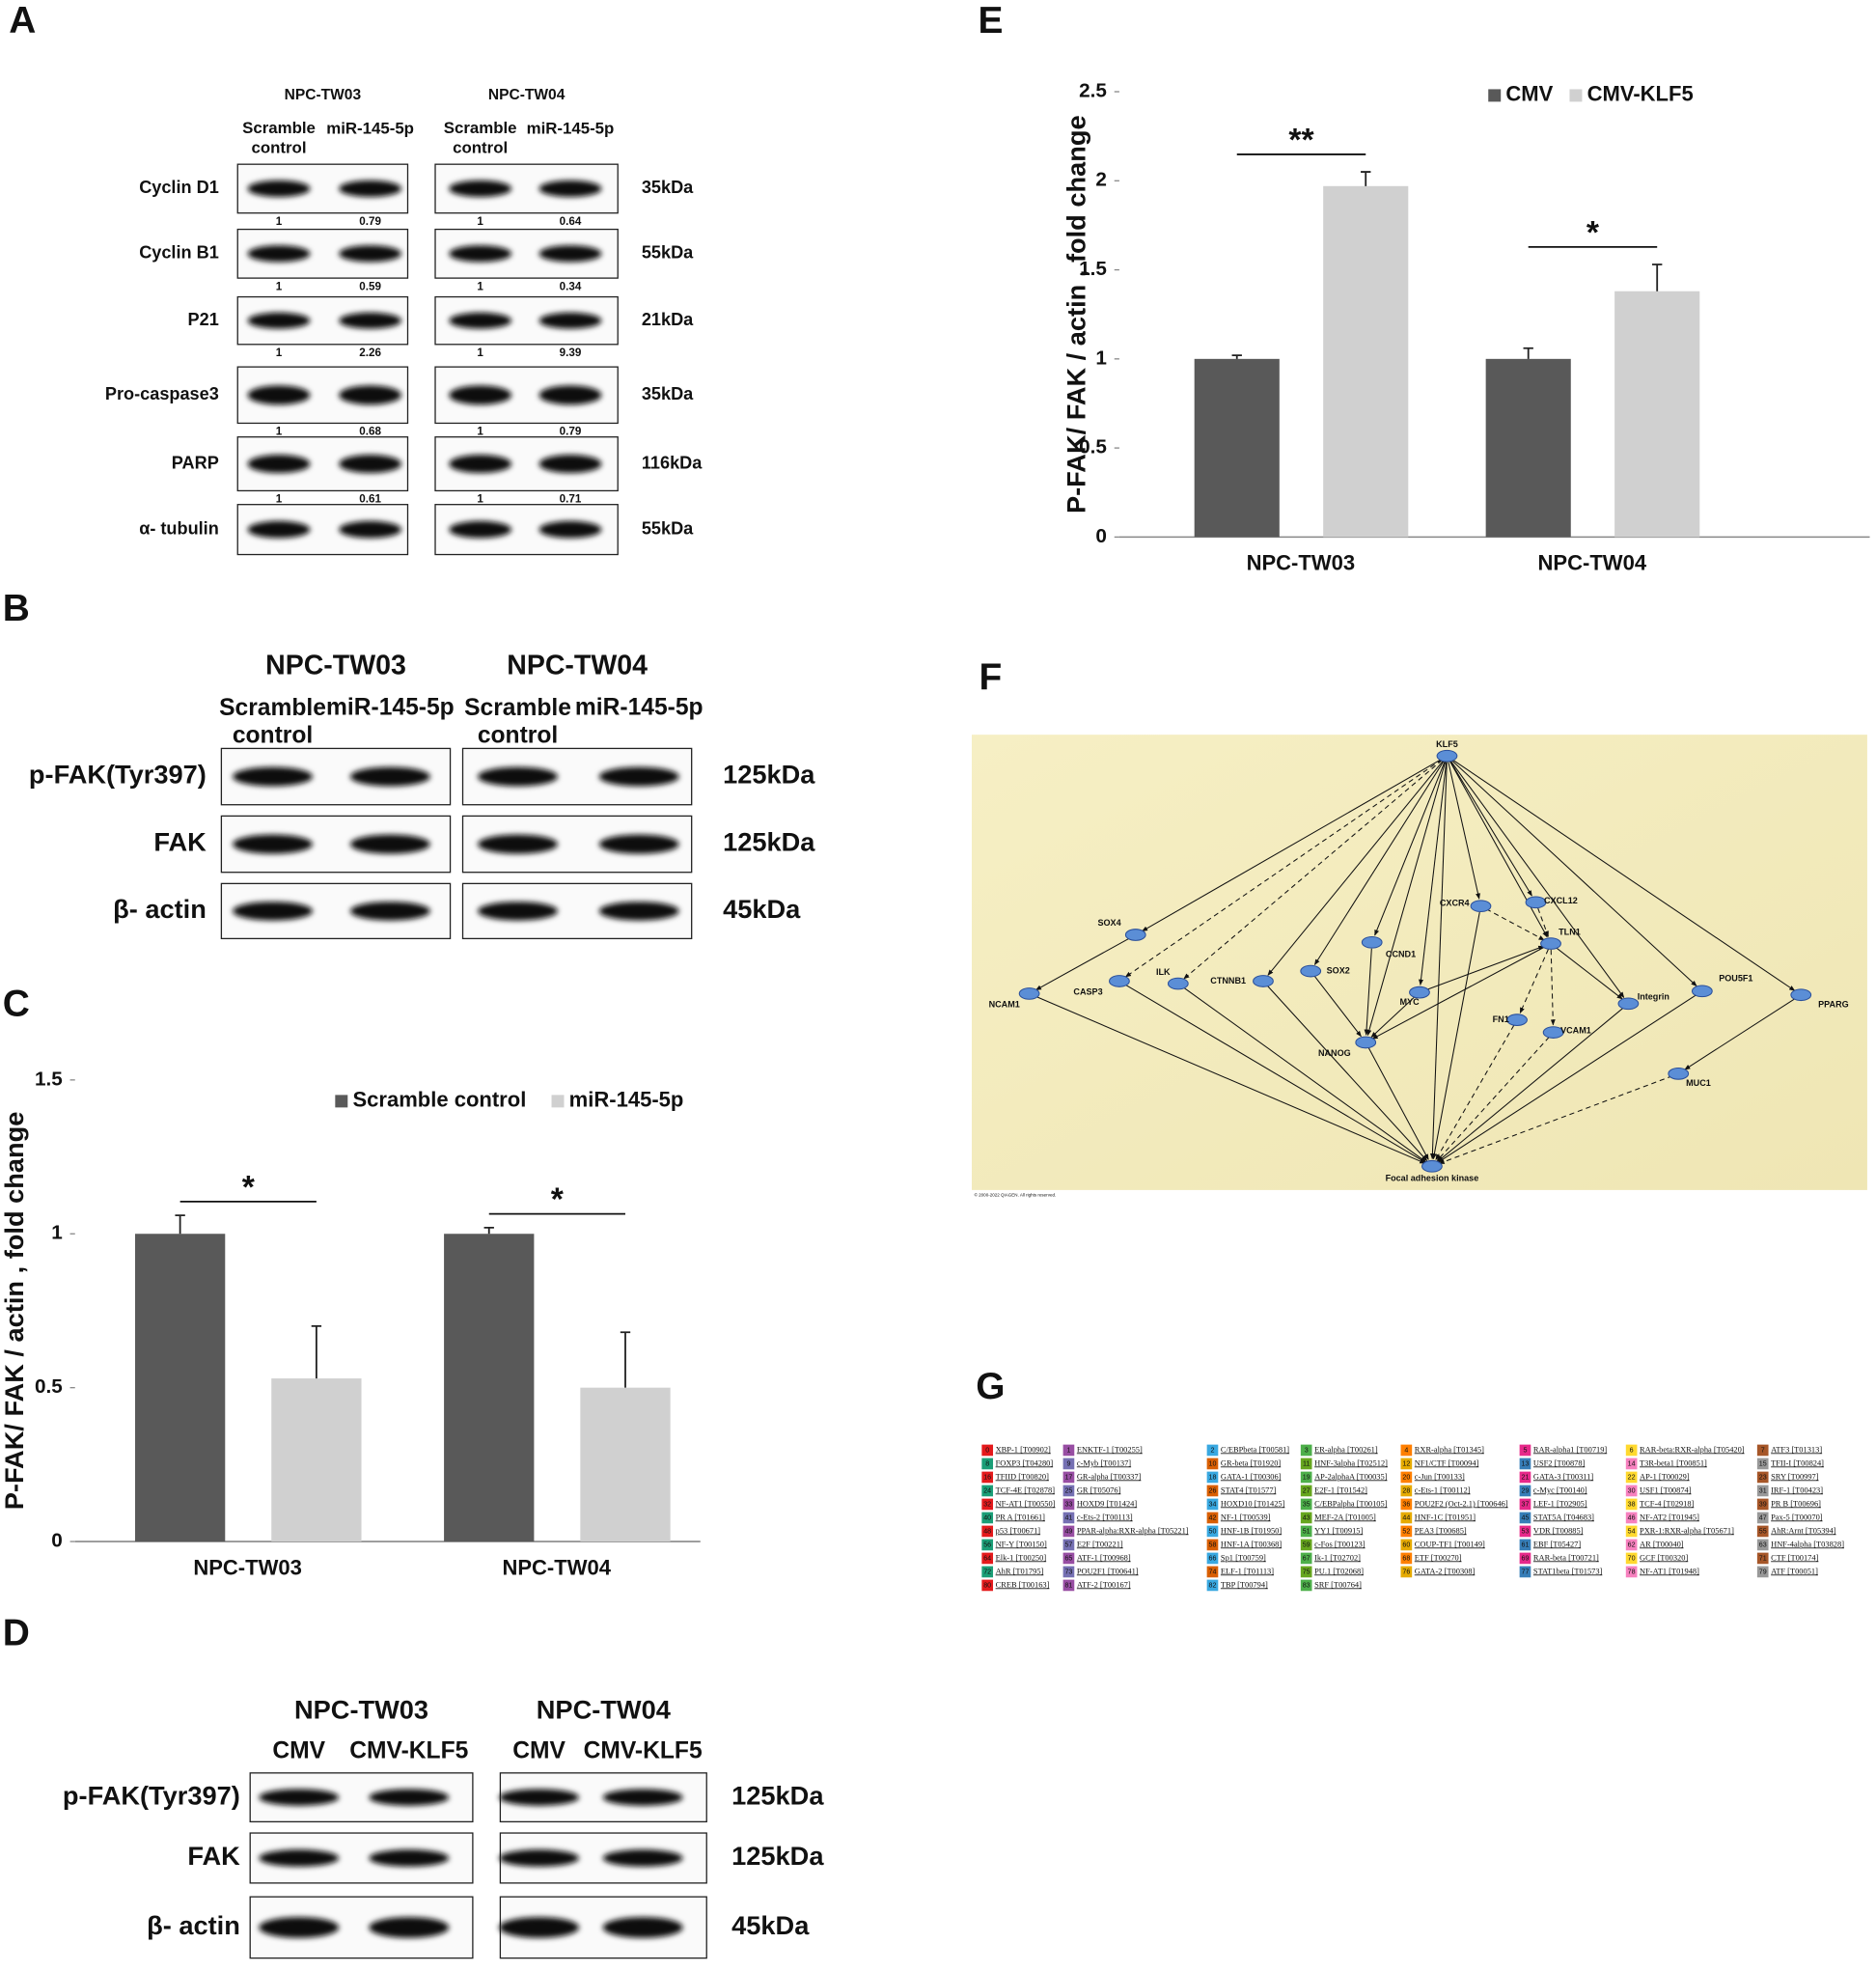 This screenshot has width=1876, height=1971. What do you see at coordinates (1526, 1463) in the screenshot?
I see `entry-number: 13` at bounding box center [1526, 1463].